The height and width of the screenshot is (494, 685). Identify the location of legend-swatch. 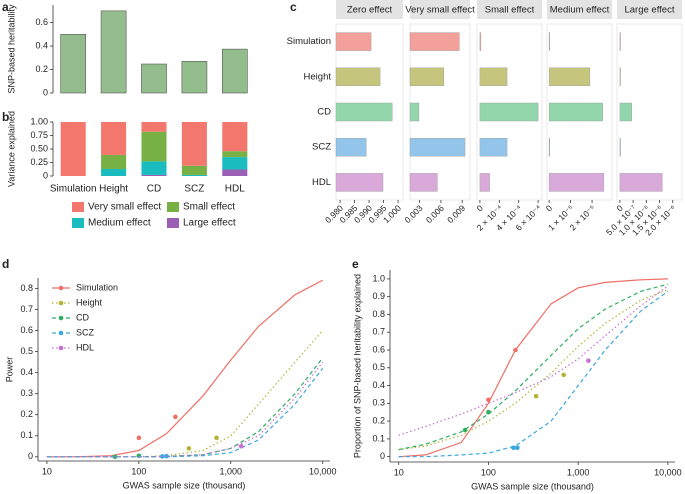
(173, 223).